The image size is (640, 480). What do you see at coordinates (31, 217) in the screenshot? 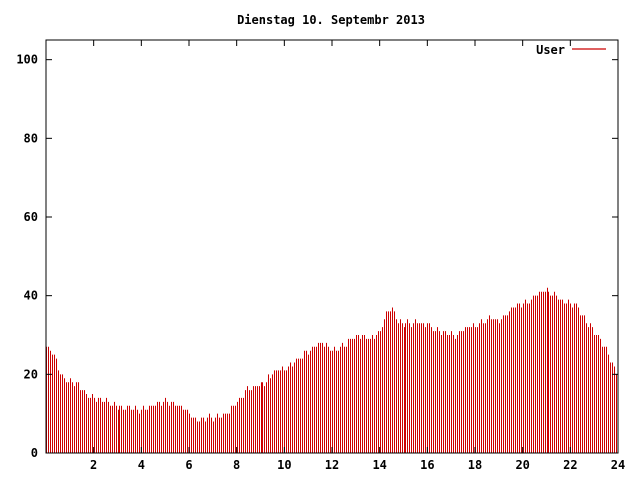
I see `y-tick-label: 60` at bounding box center [31, 217].